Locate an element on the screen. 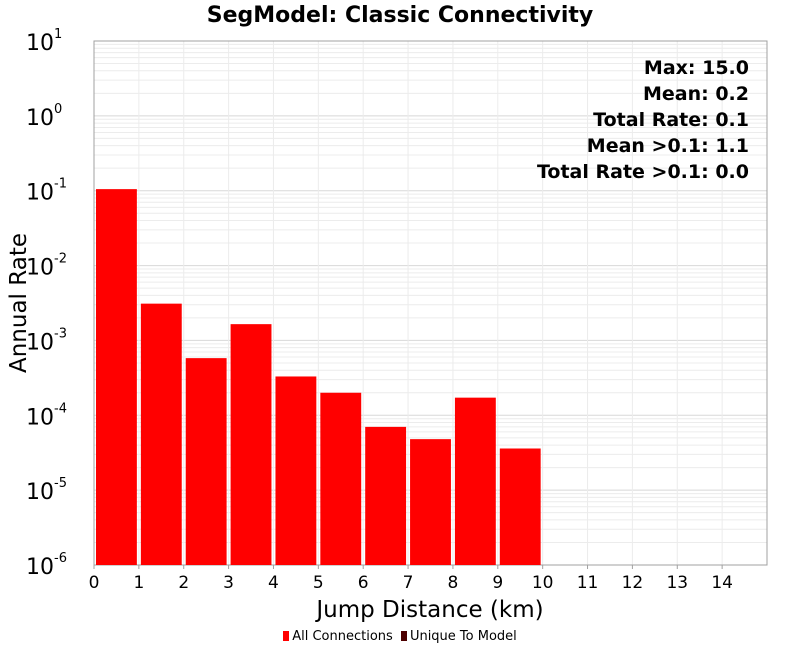 This screenshot has height=650, width=800. legend-label-all-connections: All Connections is located at coordinates (342, 636).